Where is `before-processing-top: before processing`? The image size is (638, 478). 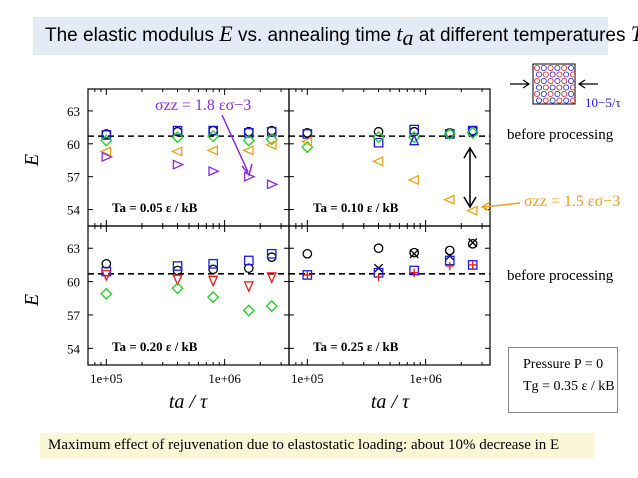
before-processing-top: before processing is located at coordinates (560, 135).